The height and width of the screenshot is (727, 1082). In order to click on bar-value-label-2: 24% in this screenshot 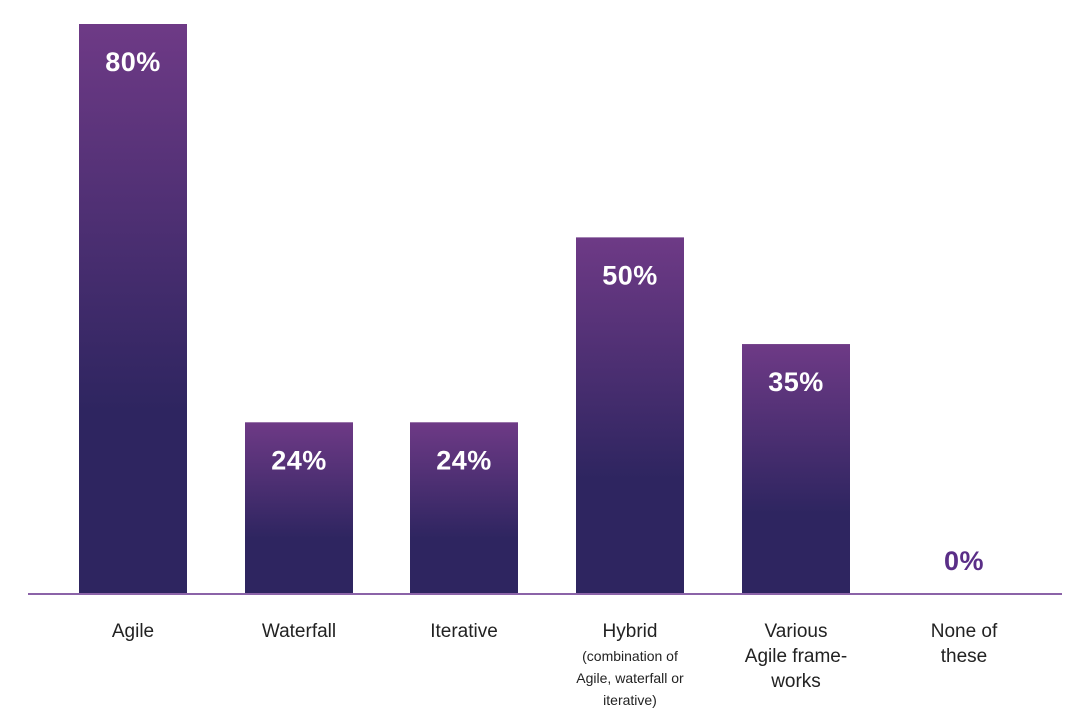, I will do `click(464, 460)`.